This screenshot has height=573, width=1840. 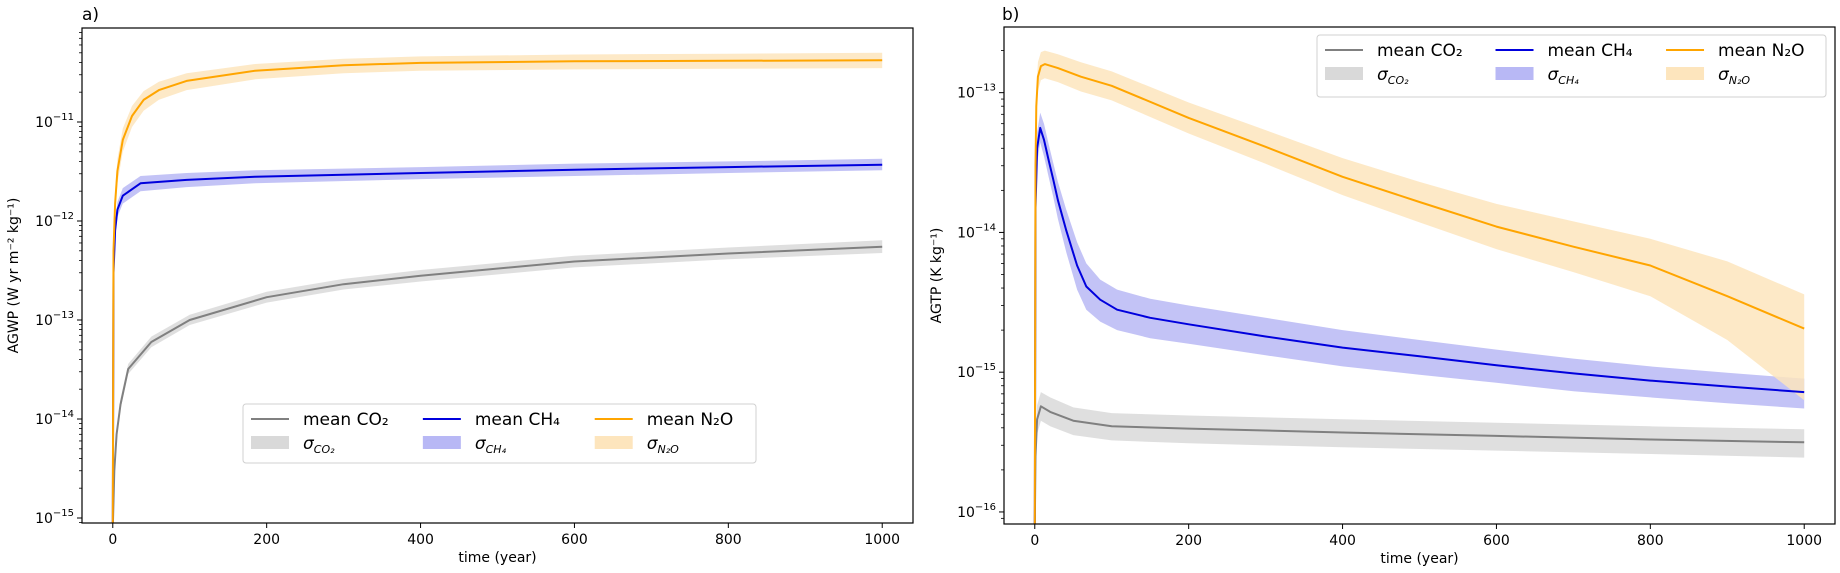 What do you see at coordinates (504, 535) in the screenshot?
I see `x-ticks-a: 0 200 400 600 800 1000` at bounding box center [504, 535].